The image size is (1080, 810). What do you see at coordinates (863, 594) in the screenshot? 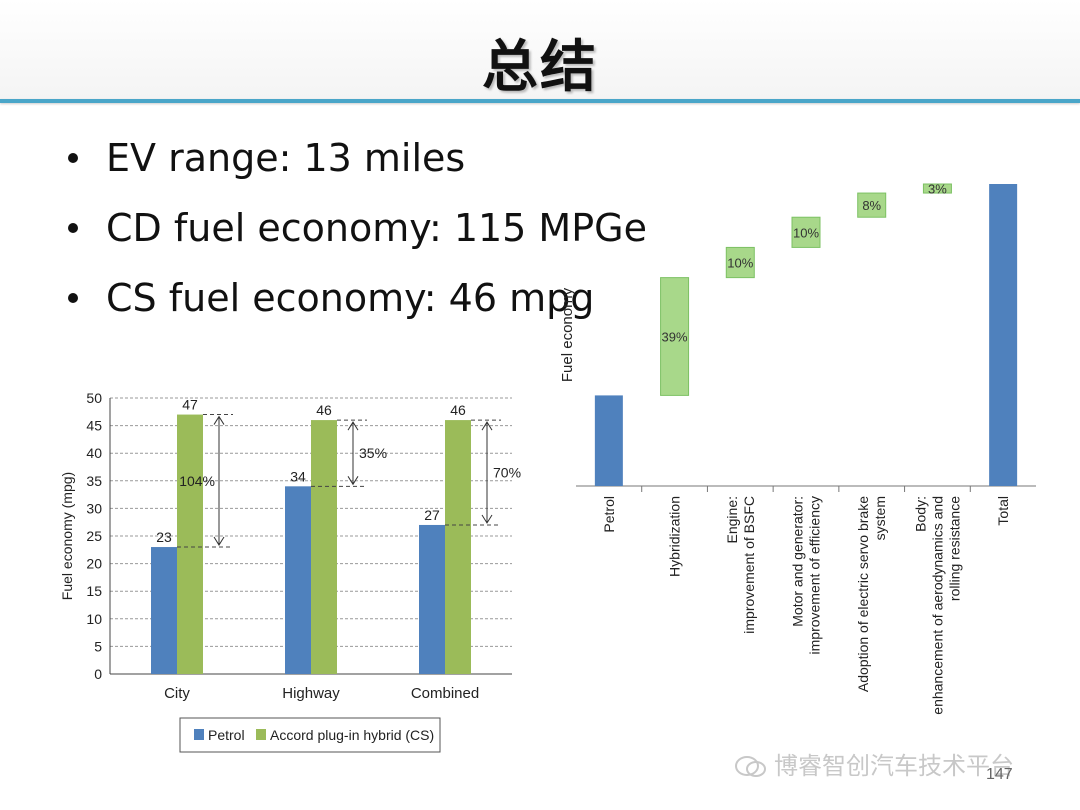
I see `x-tick-label: Adoption of electric servo brake` at bounding box center [863, 594].